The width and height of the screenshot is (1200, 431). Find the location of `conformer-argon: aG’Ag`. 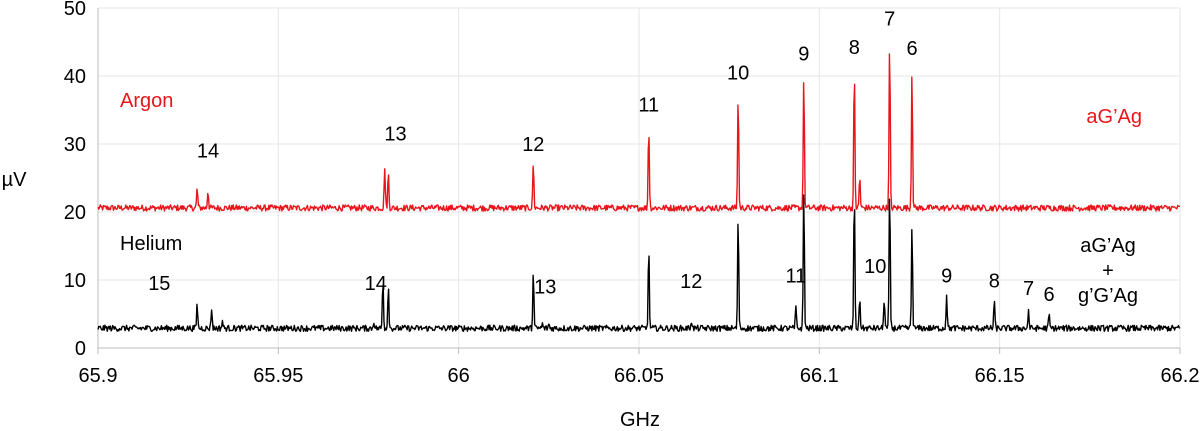

conformer-argon: aG’Ag is located at coordinates (1114, 117).